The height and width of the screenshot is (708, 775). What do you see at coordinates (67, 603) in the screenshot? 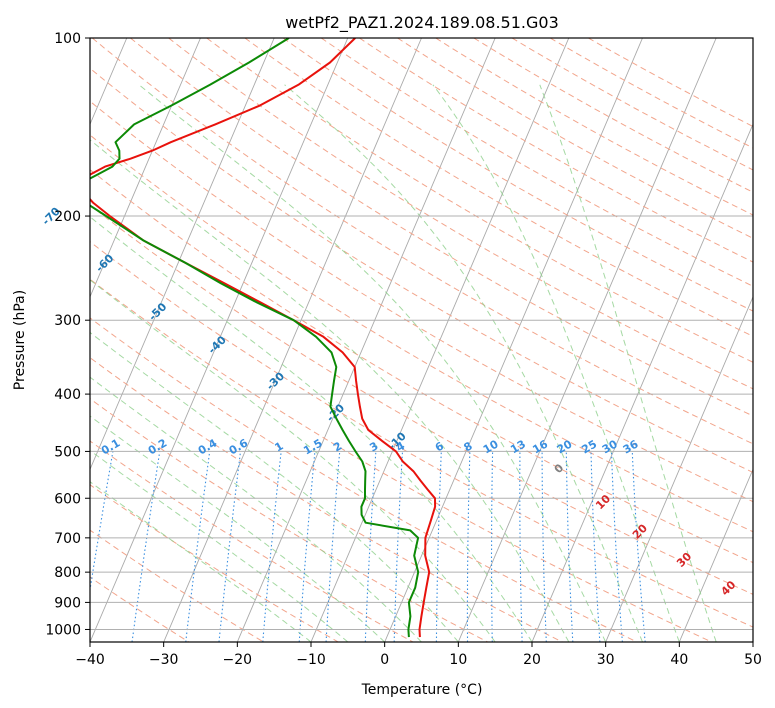
I see `y-tick-label: 900` at bounding box center [67, 603].